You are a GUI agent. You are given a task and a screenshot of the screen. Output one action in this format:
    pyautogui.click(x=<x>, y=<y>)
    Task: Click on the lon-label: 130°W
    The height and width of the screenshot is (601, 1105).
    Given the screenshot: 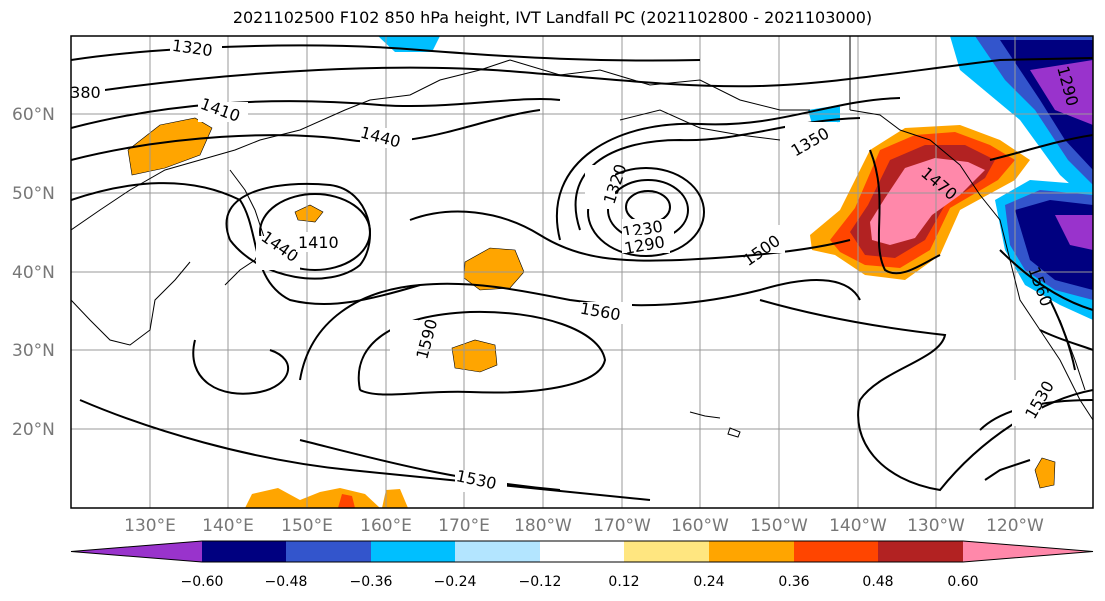 What is the action you would take?
    pyautogui.click(x=936, y=526)
    